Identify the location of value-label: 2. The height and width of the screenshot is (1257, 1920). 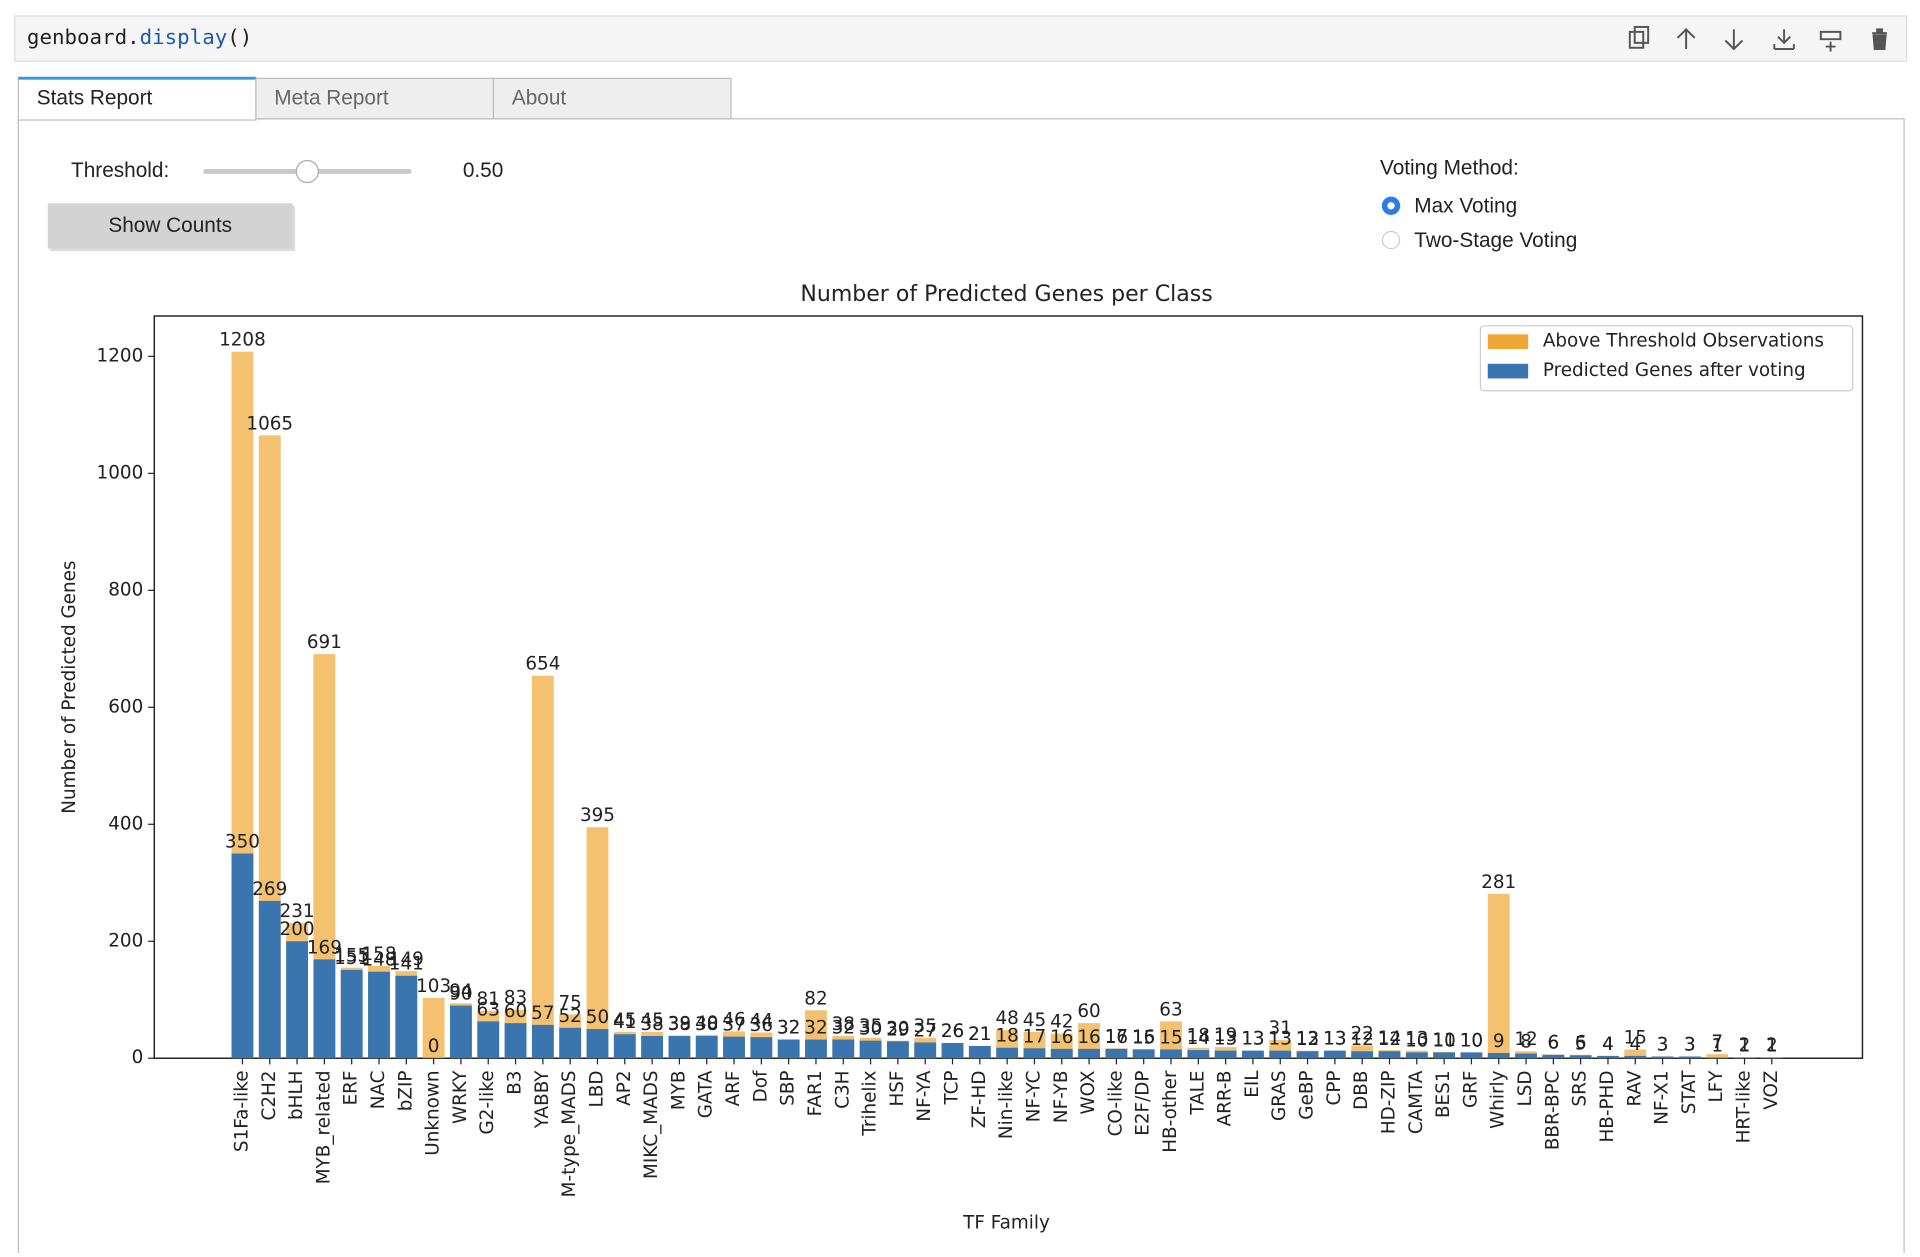
(1745, 1045).